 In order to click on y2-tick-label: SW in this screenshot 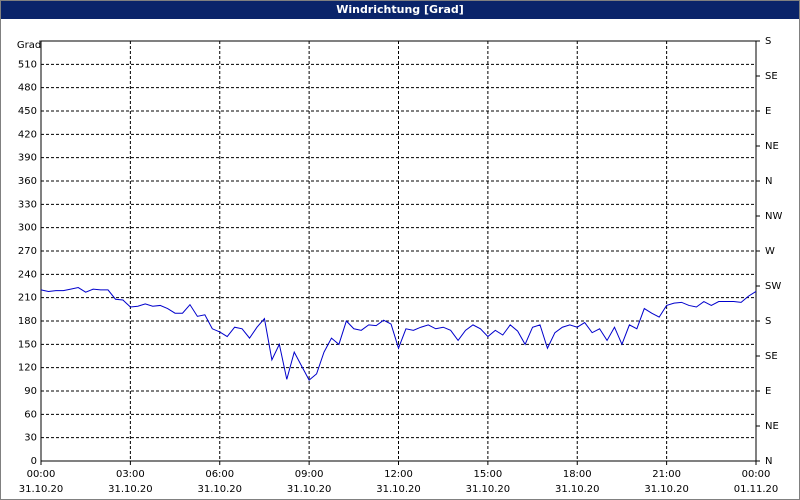, I will do `click(773, 286)`.